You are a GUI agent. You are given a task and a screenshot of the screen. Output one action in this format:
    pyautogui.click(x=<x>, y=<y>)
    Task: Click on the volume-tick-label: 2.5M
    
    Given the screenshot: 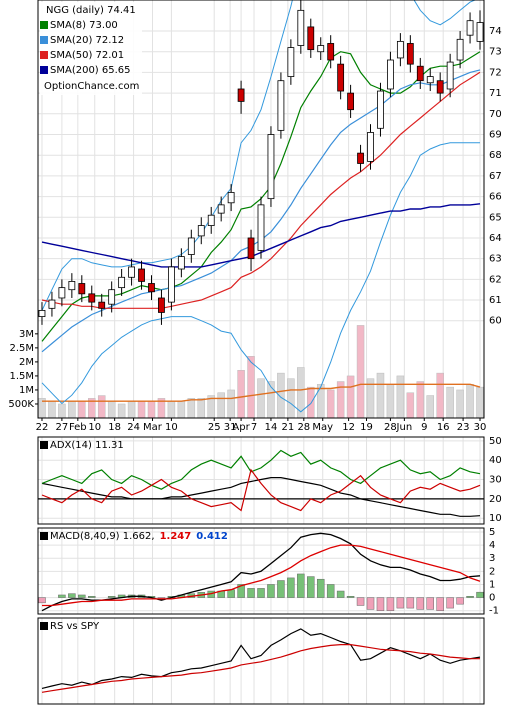 What is the action you would take?
    pyautogui.click(x=21, y=348)
    